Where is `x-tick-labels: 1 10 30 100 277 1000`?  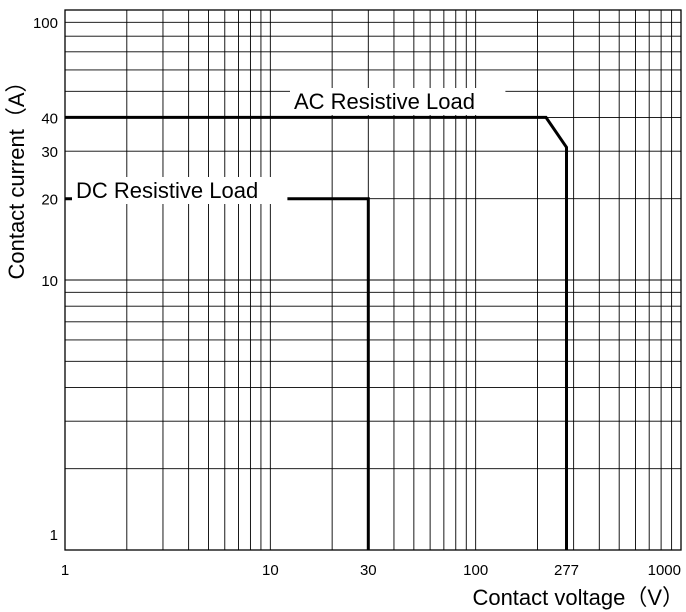 x-tick-labels: 1 10 30 100 277 1000 is located at coordinates (371, 570).